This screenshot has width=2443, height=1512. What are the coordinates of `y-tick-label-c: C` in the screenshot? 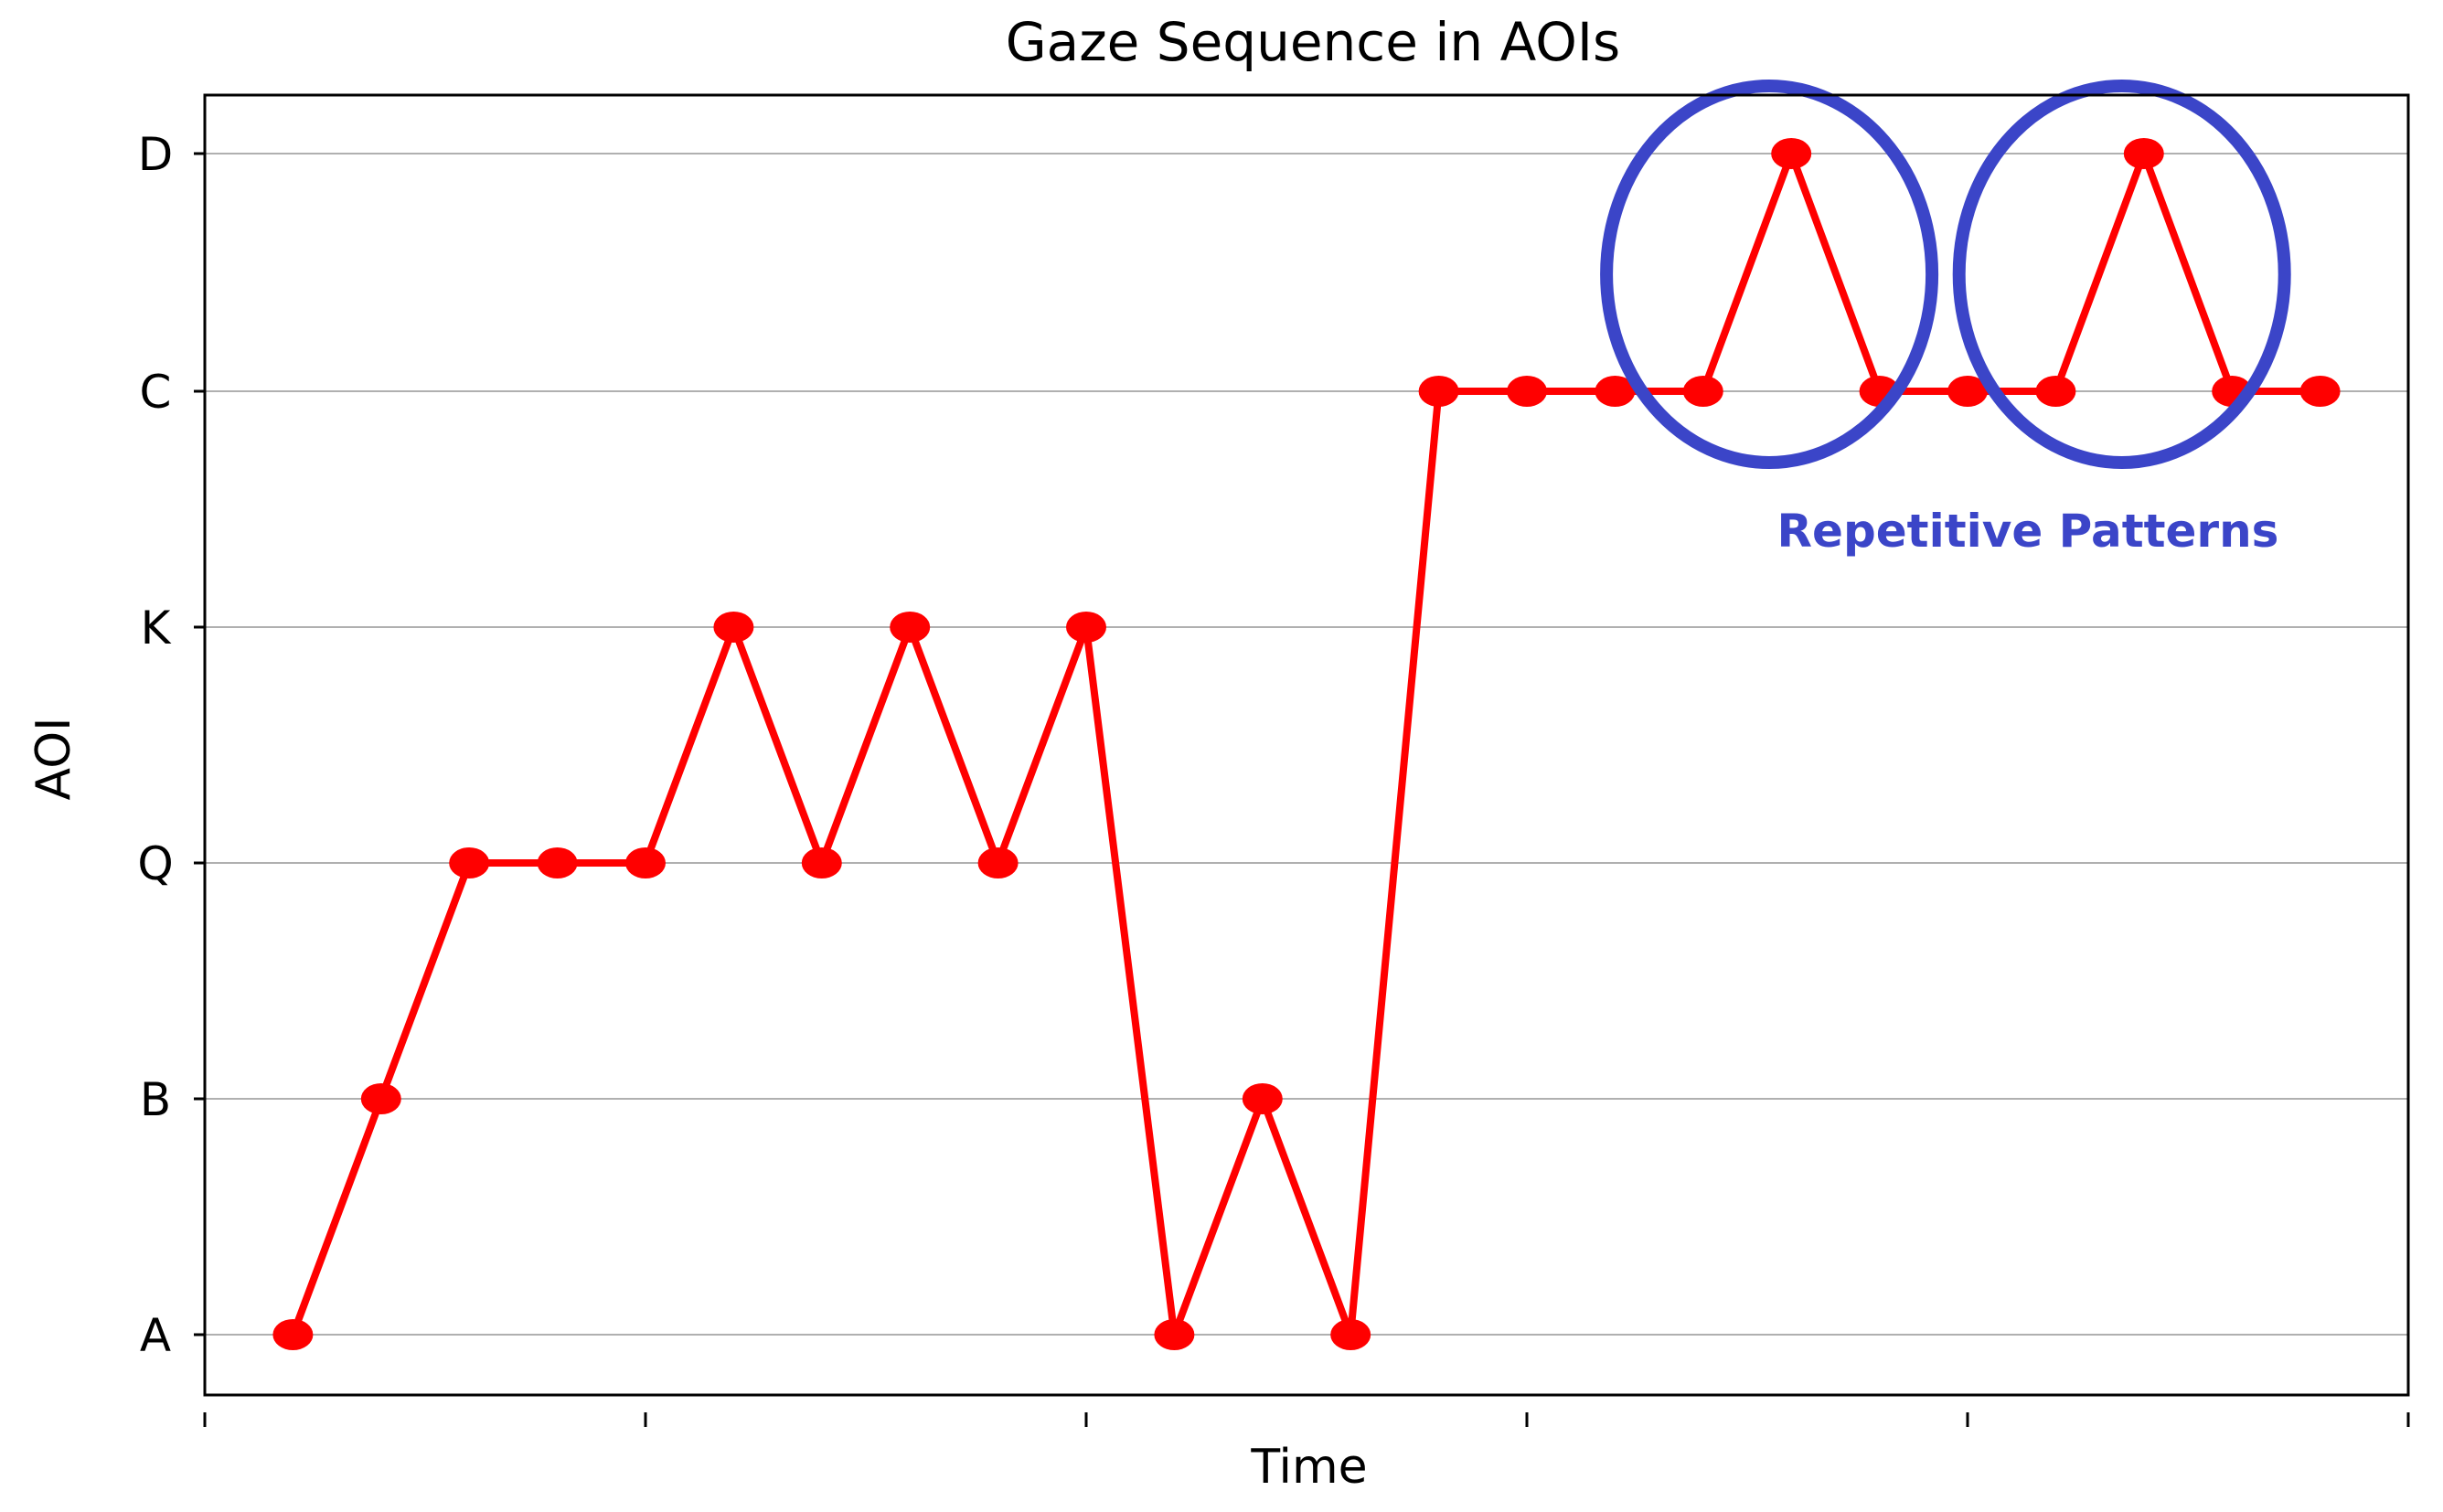 It's located at (156, 392).